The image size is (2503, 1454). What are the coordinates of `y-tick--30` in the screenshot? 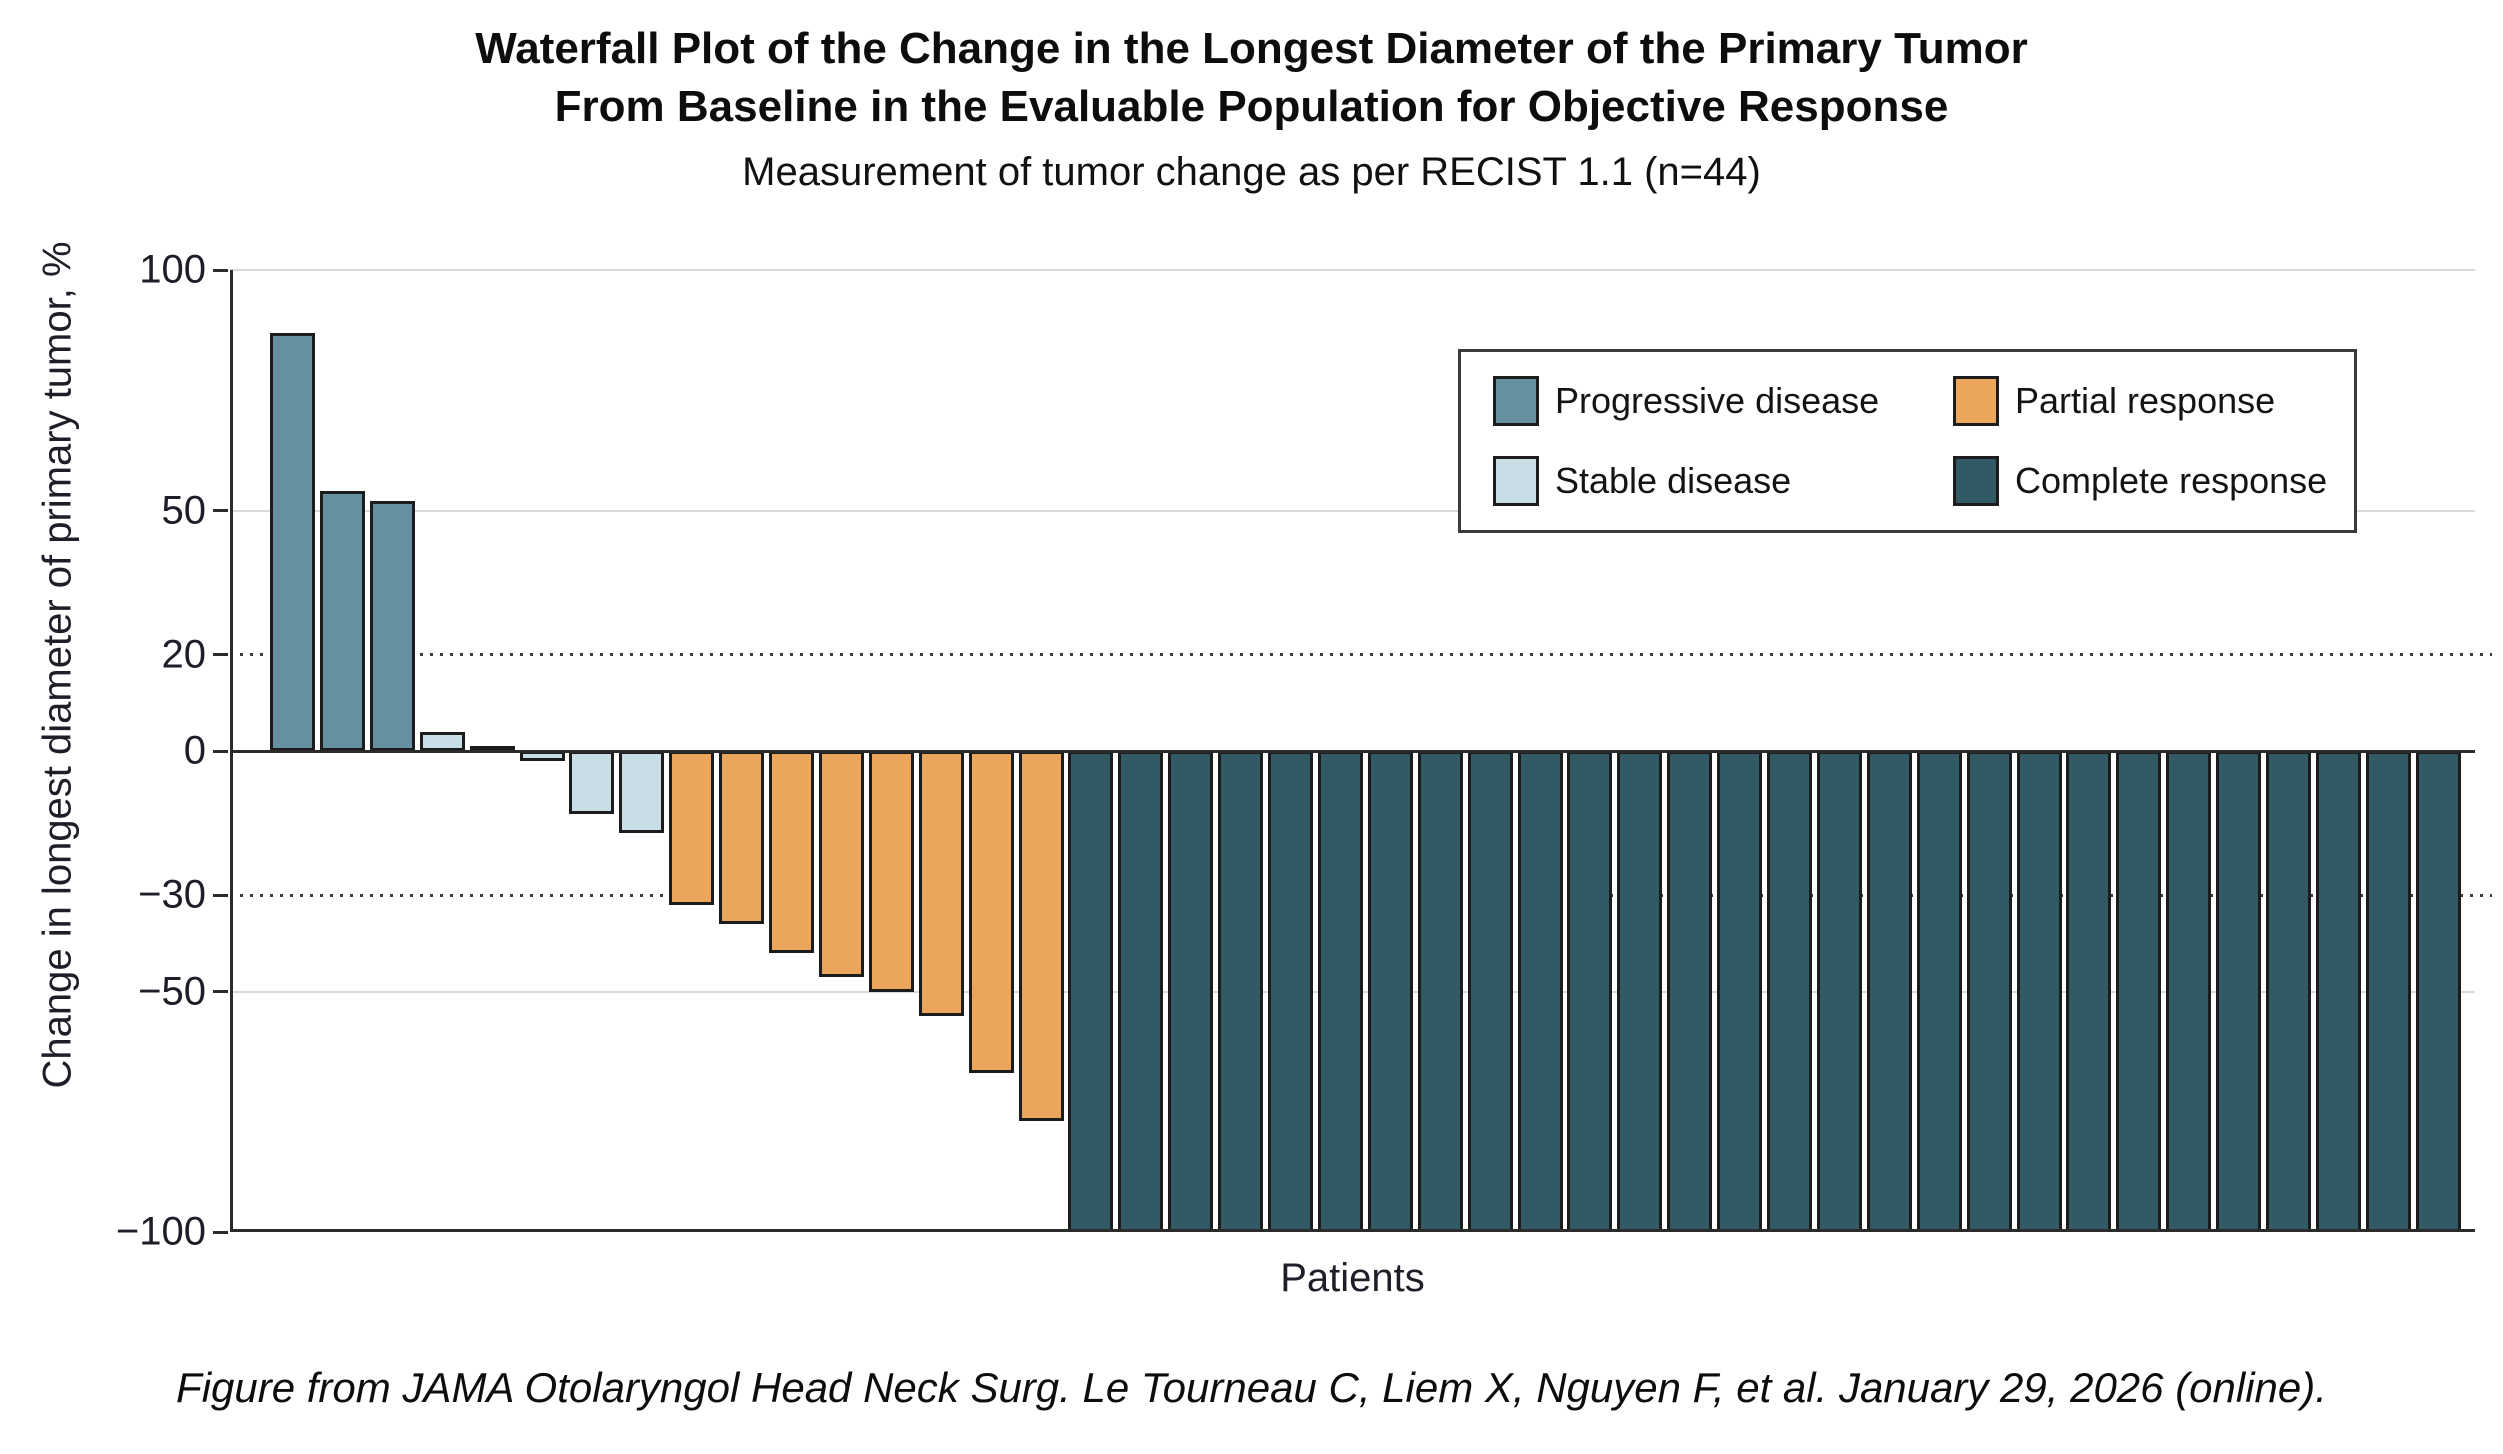 It's located at (220, 895).